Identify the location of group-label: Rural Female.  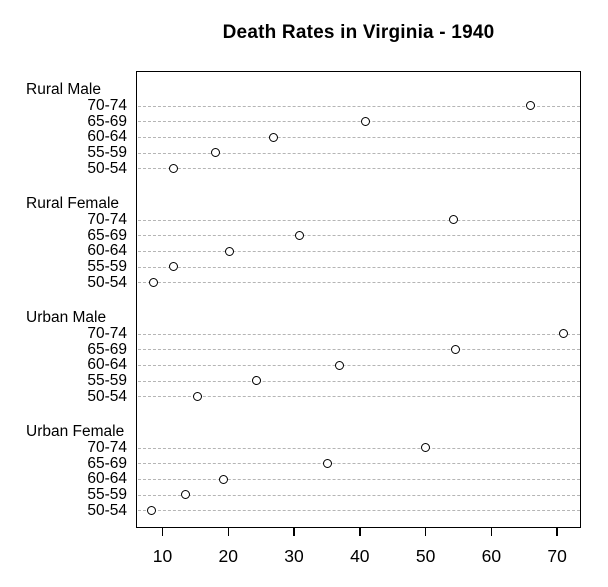
(73, 203).